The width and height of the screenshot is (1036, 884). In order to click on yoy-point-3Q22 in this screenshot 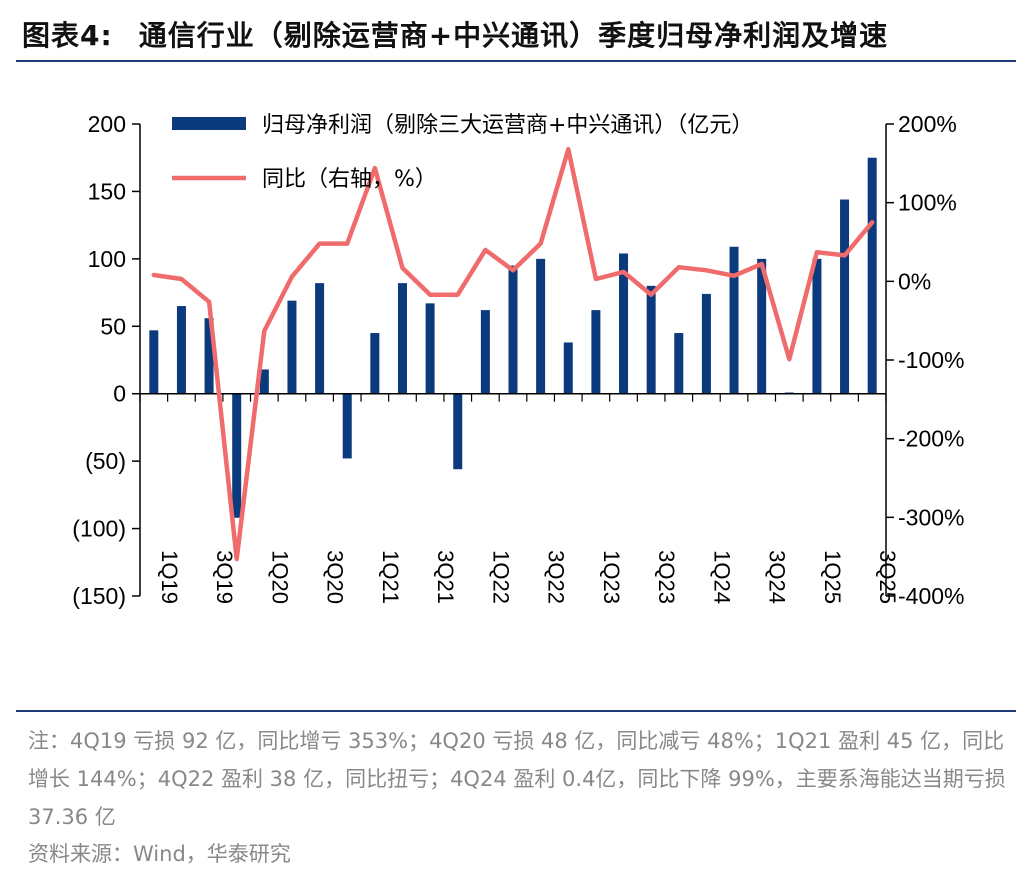, I will do `click(541, 244)`.